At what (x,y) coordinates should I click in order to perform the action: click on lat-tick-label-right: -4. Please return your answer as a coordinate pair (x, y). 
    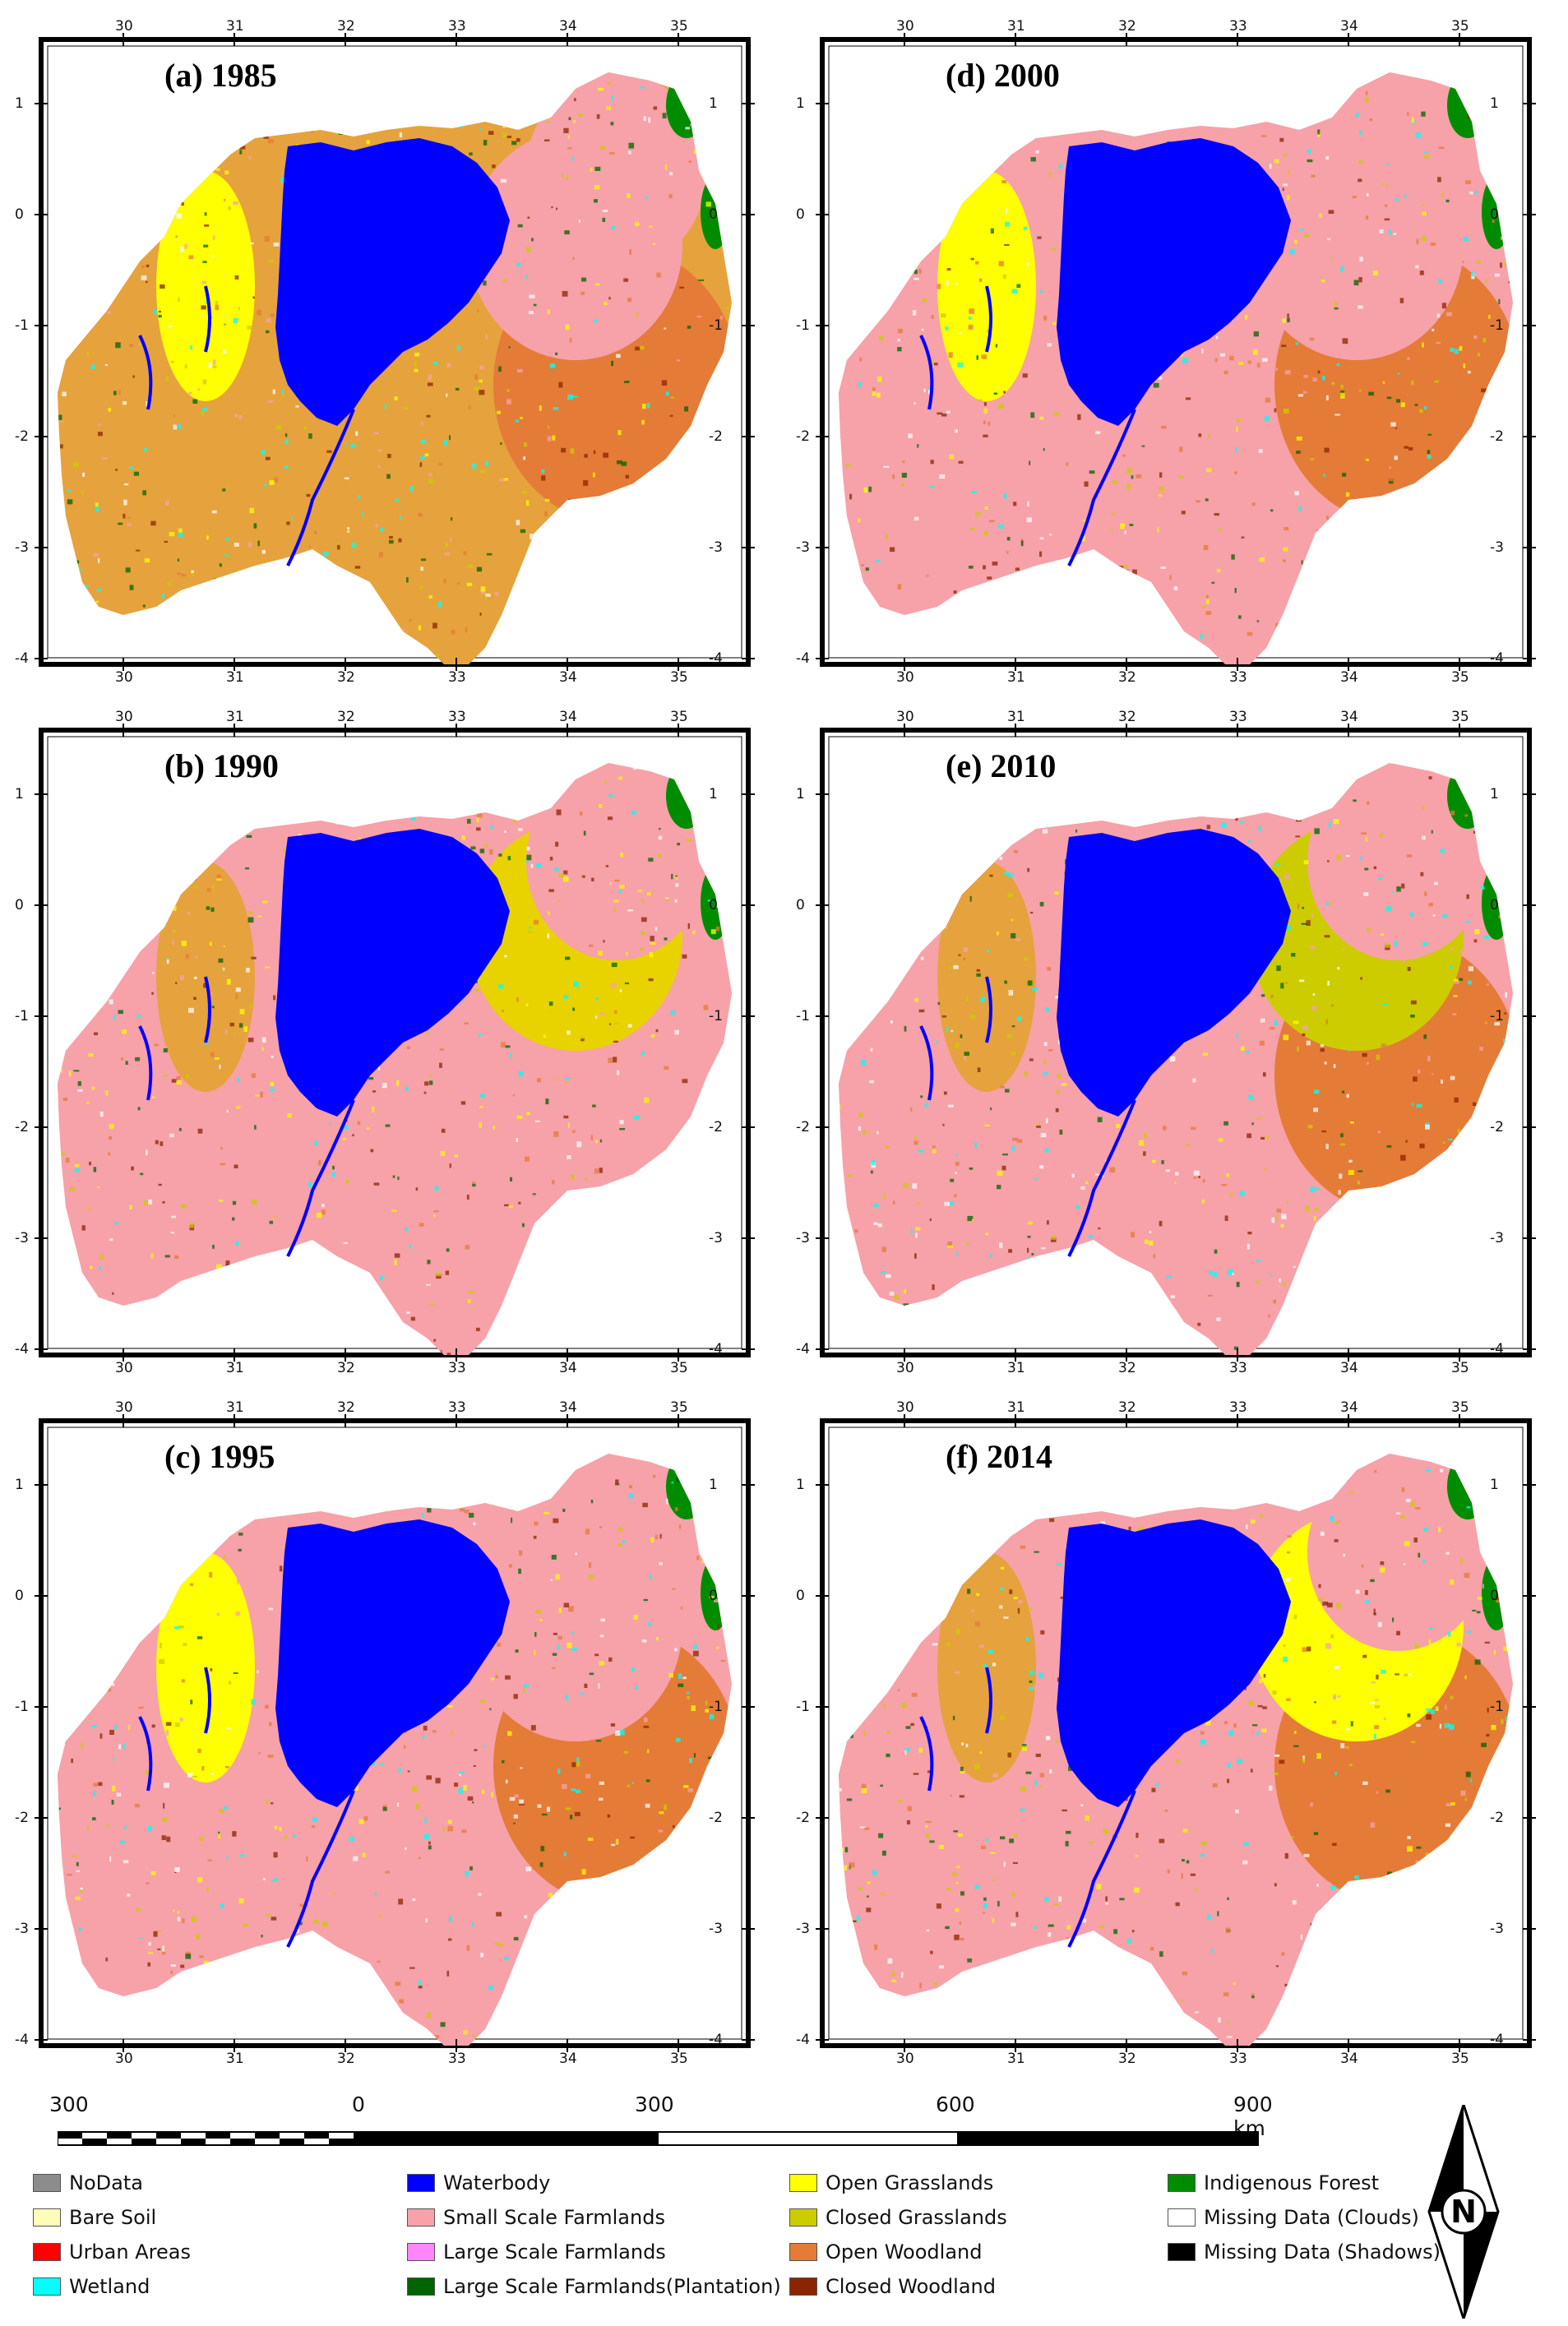
    Looking at the image, I should click on (1497, 658).